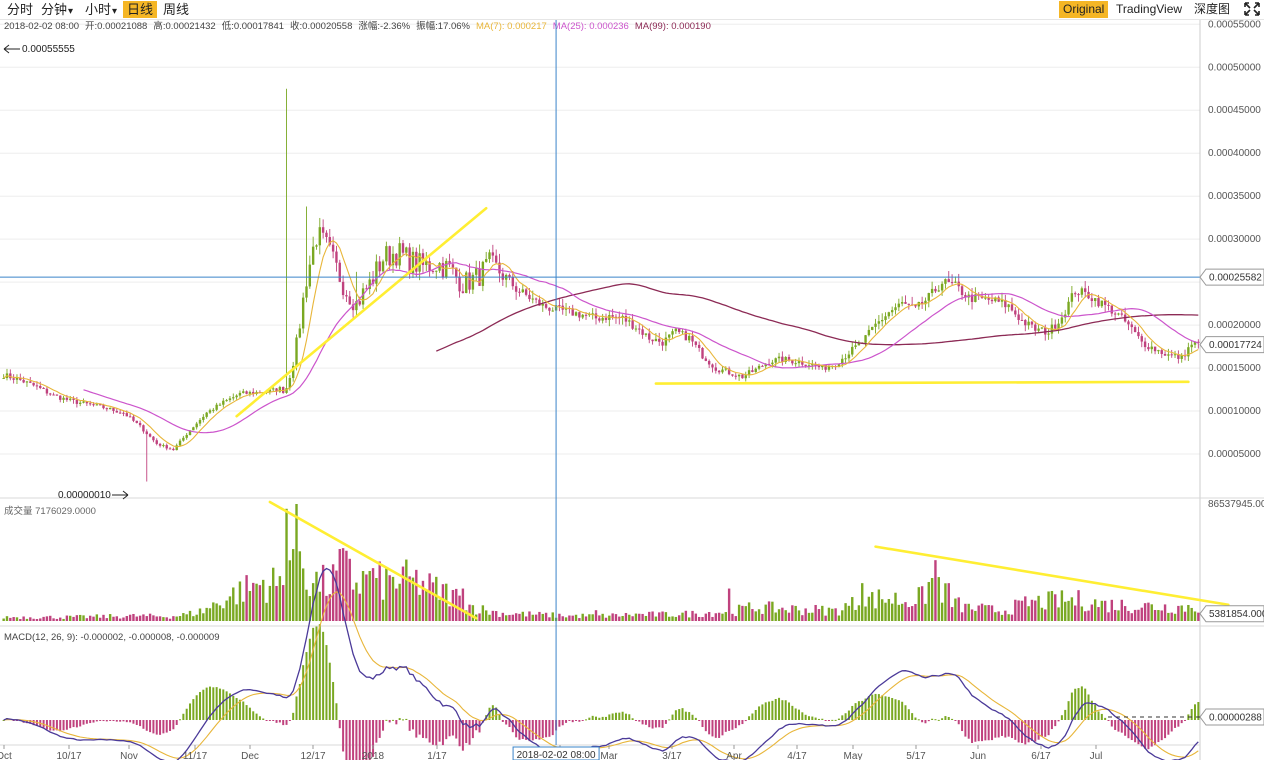  Describe the element at coordinates (1234, 368) in the screenshot. I see `y-tick-label: 0.00015000` at that location.